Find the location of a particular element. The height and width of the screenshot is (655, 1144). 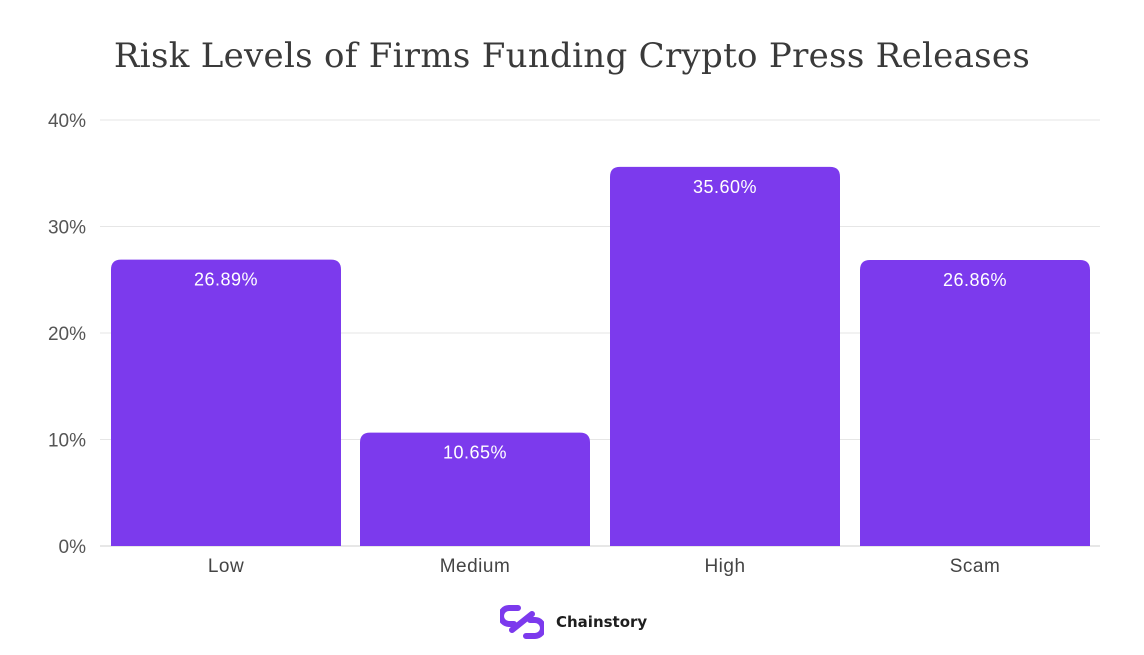

bar-low is located at coordinates (226, 402).